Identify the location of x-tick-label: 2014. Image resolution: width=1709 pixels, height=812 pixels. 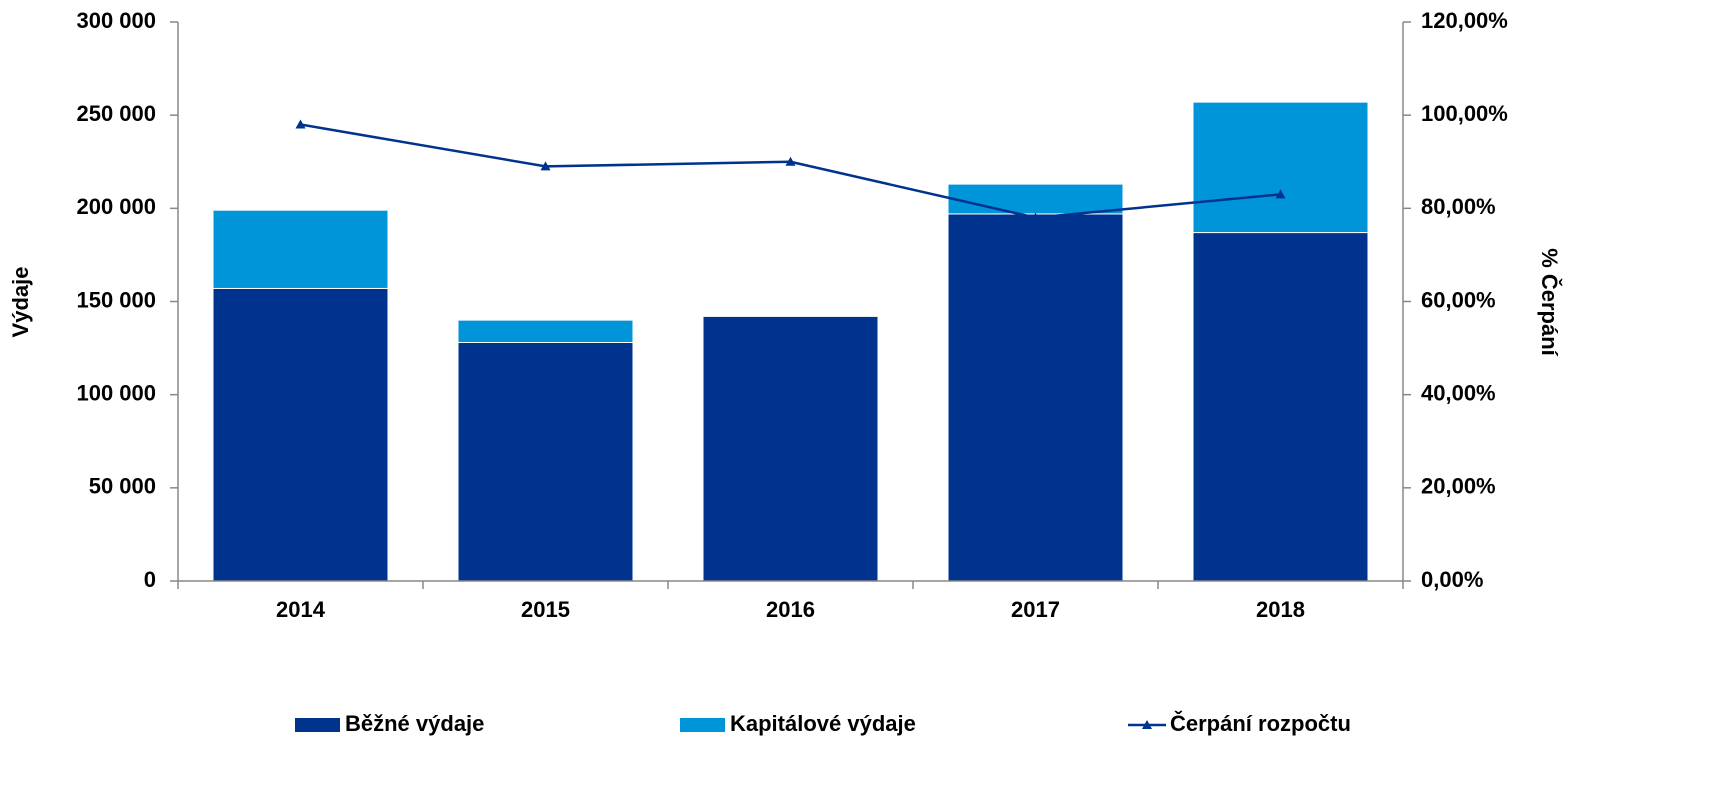
(301, 609).